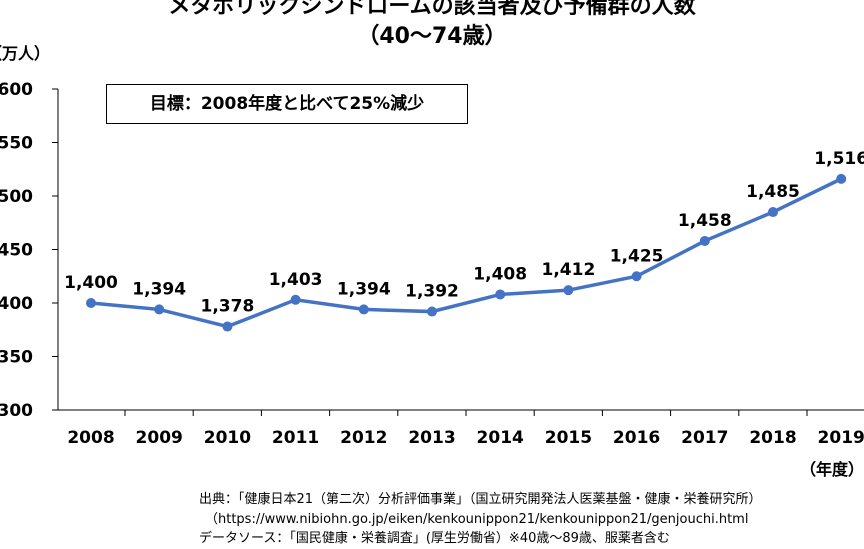 Image resolution: width=864 pixels, height=549 pixels. What do you see at coordinates (295, 438) in the screenshot?
I see `x-tick-label: 2011` at bounding box center [295, 438].